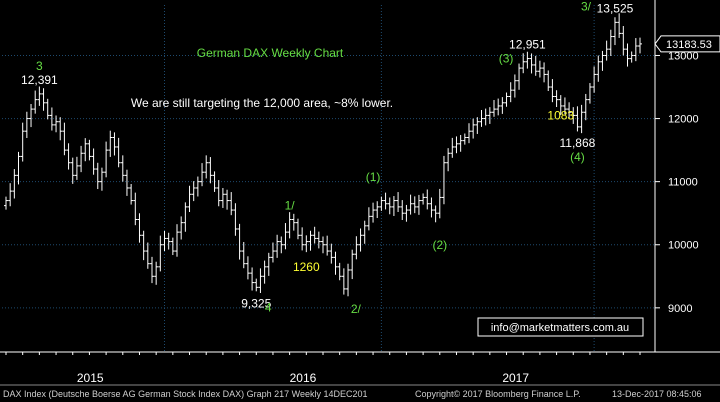  Describe the element at coordinates (439, 245) in the screenshot. I see `wave-label-(2): (2)` at that location.